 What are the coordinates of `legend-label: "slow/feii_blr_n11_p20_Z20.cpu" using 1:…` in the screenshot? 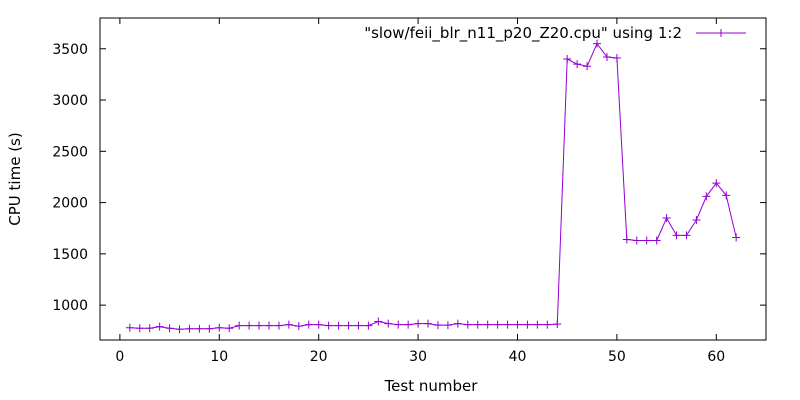 It's located at (523, 33).